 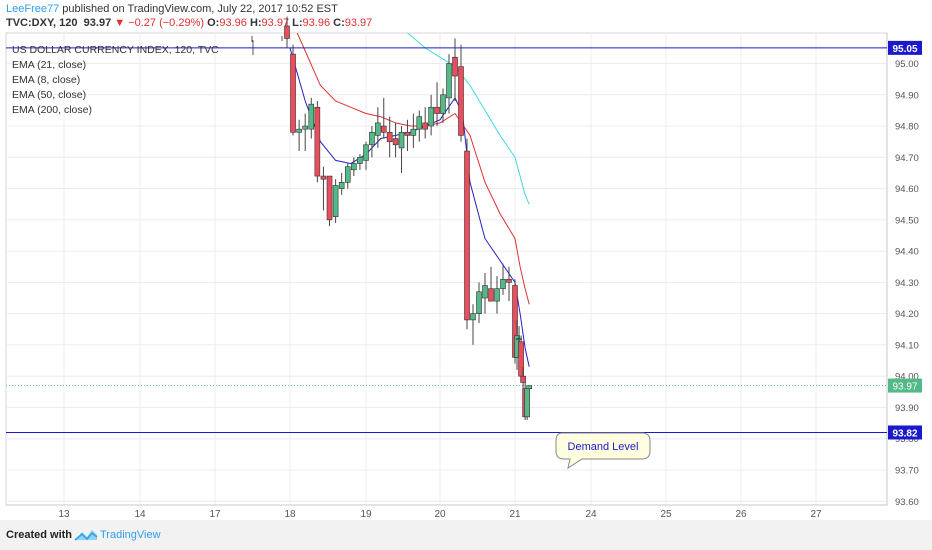 I want to click on price-change: −0.27 (−0.29%), so click(x=166, y=23).